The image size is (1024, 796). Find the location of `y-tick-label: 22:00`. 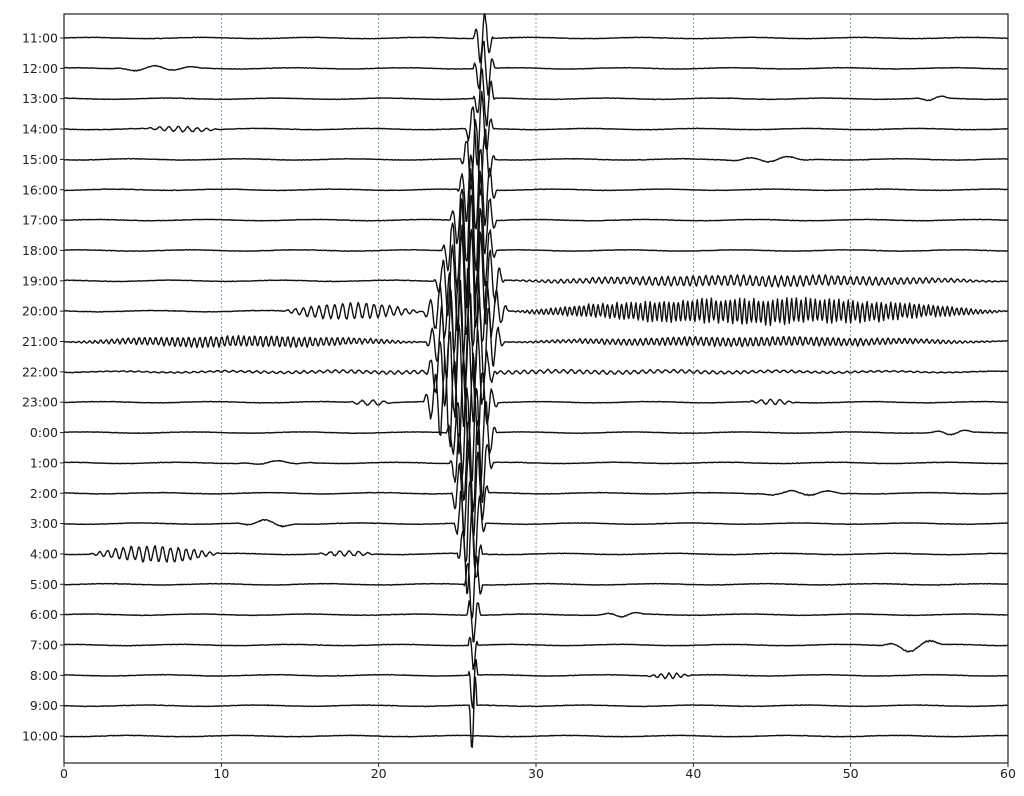

y-tick-label: 22:00 is located at coordinates (40, 371).